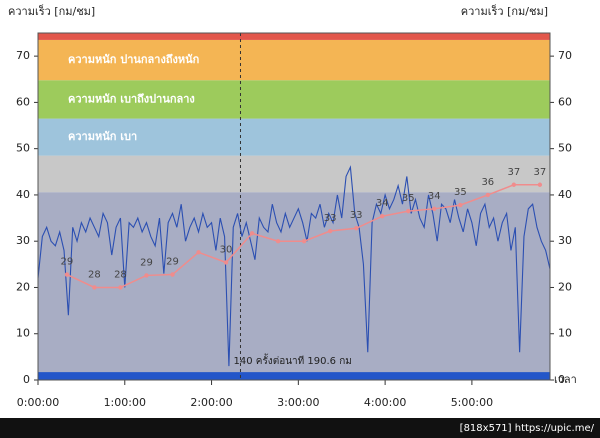 The height and width of the screenshot is (438, 600). What do you see at coordinates (134, 59) in the screenshot?
I see `band-label: ความหนัก ปานกลางถึงหนัก` at bounding box center [134, 59].